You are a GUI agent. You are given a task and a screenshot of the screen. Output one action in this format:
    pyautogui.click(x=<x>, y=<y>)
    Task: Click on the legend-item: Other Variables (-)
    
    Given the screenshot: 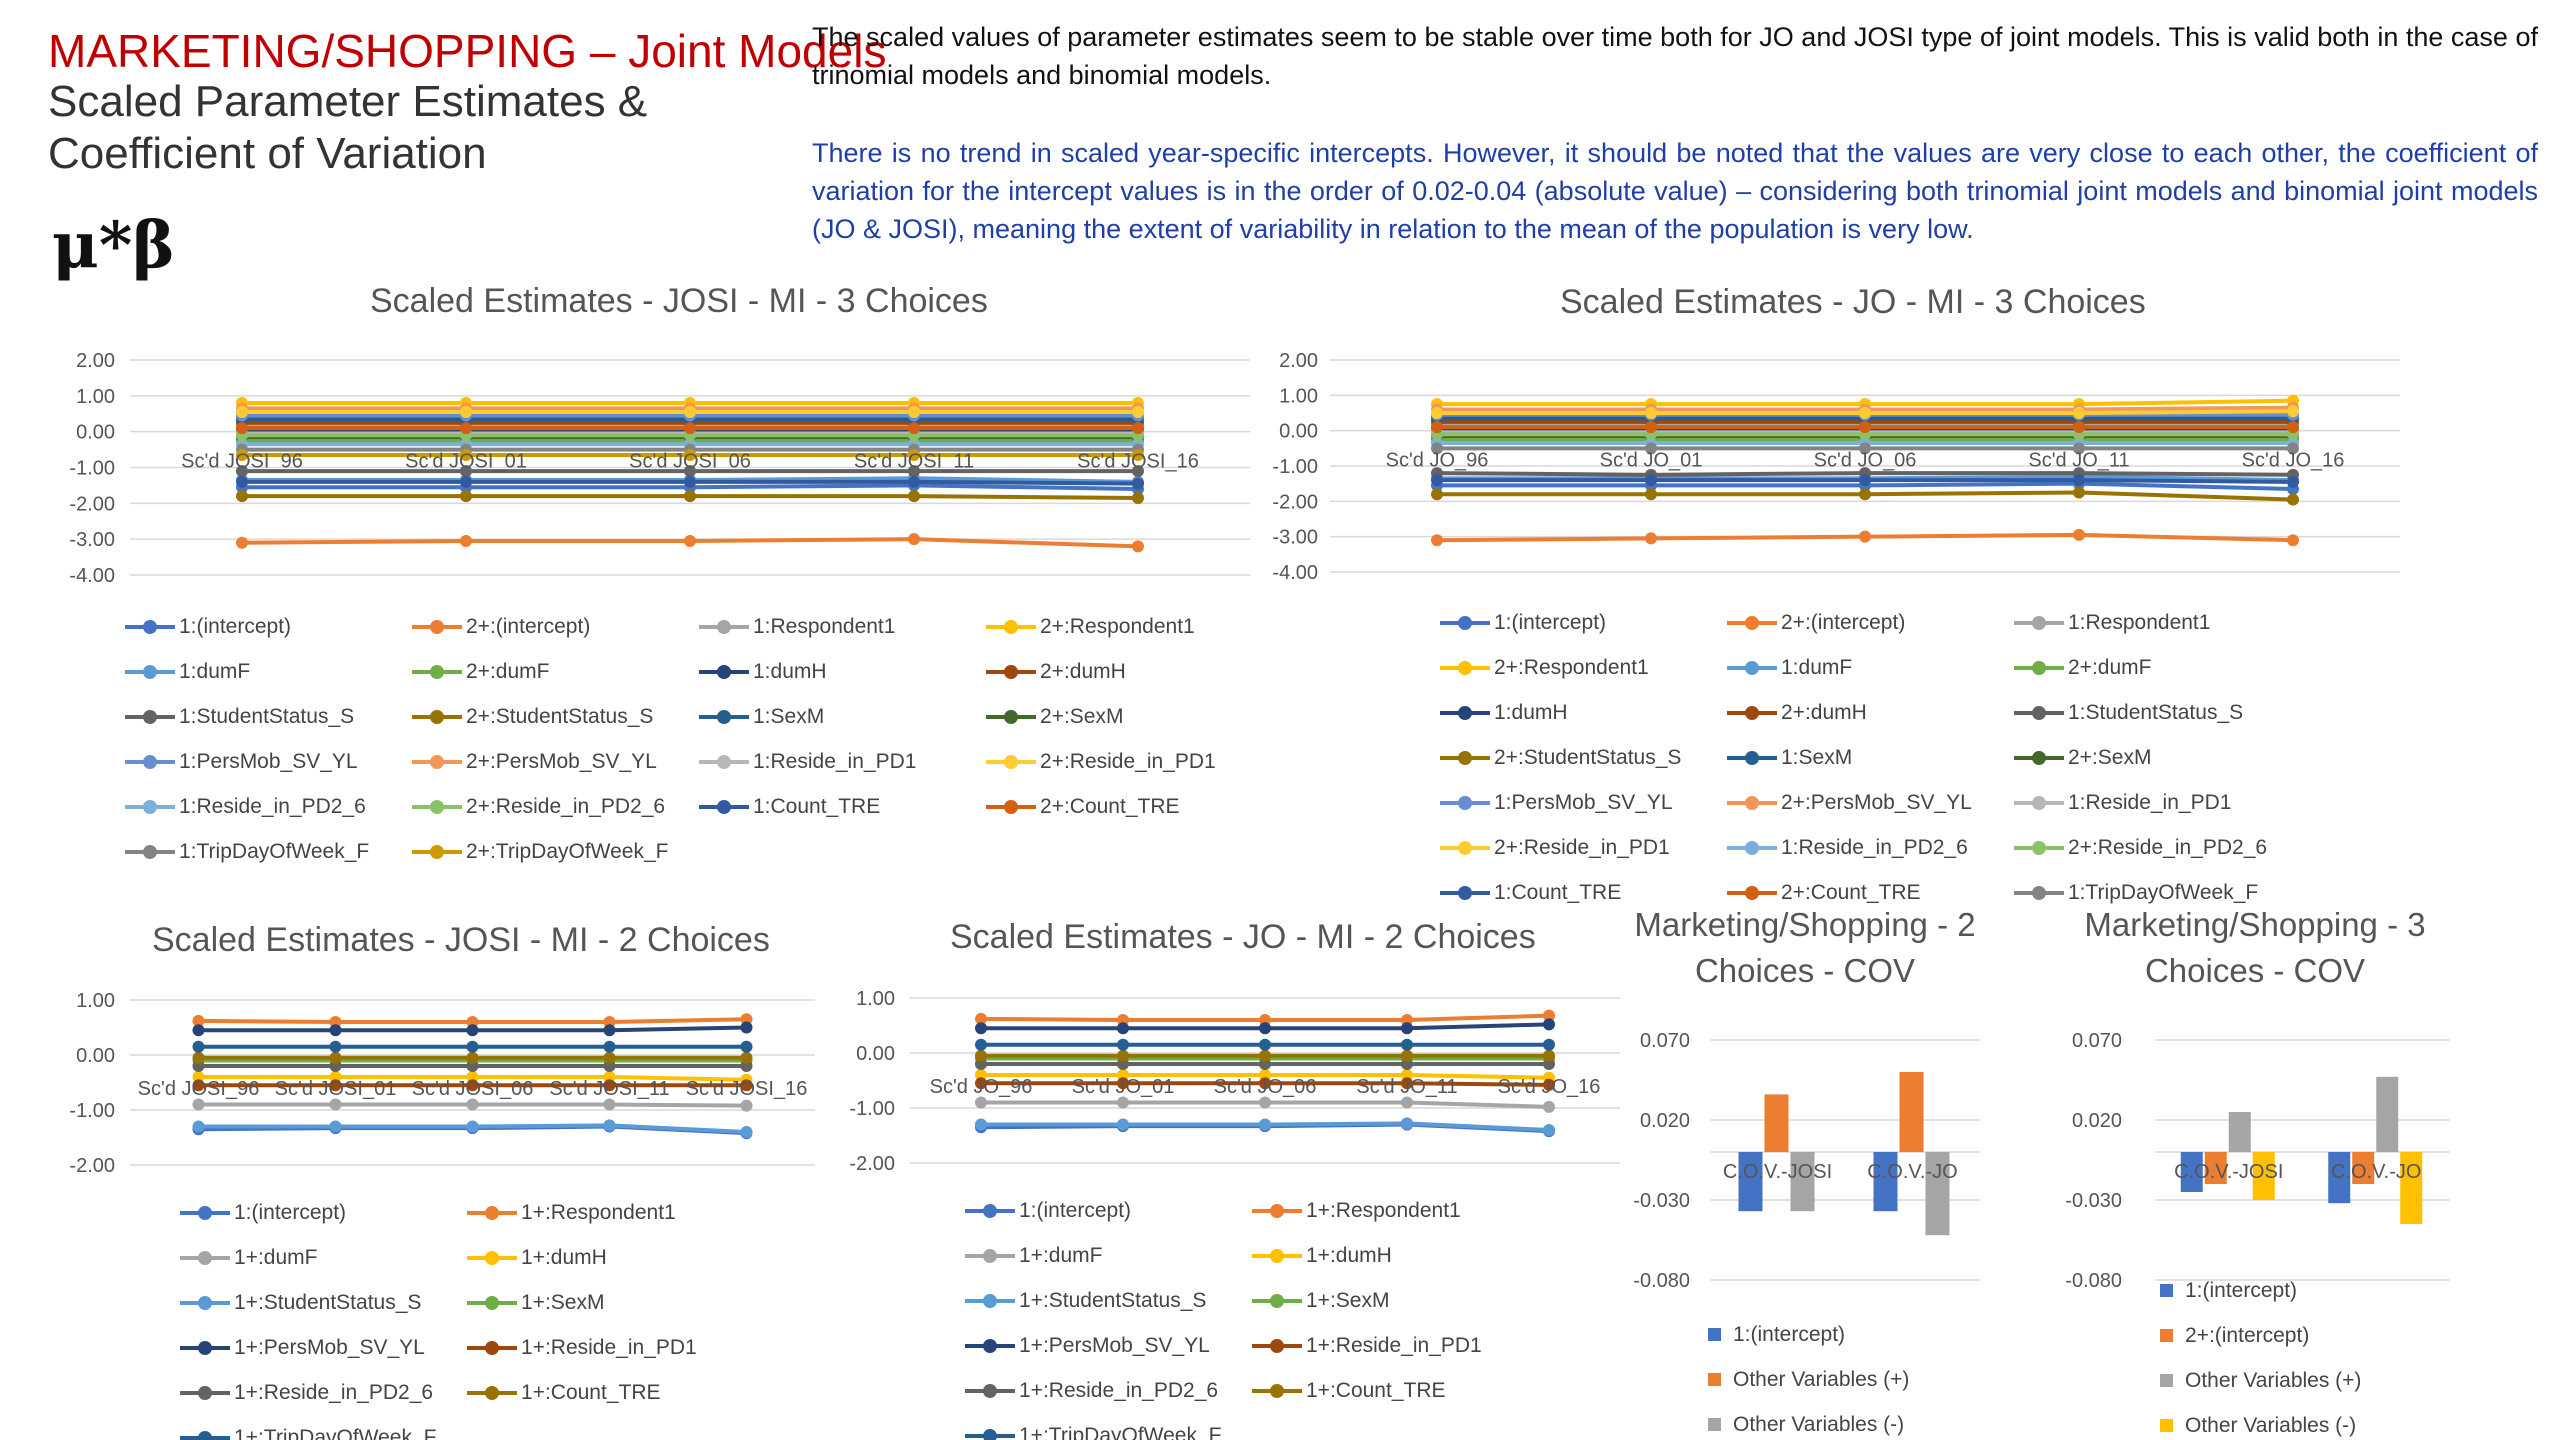 What is the action you would take?
    pyautogui.click(x=2260, y=1421)
    